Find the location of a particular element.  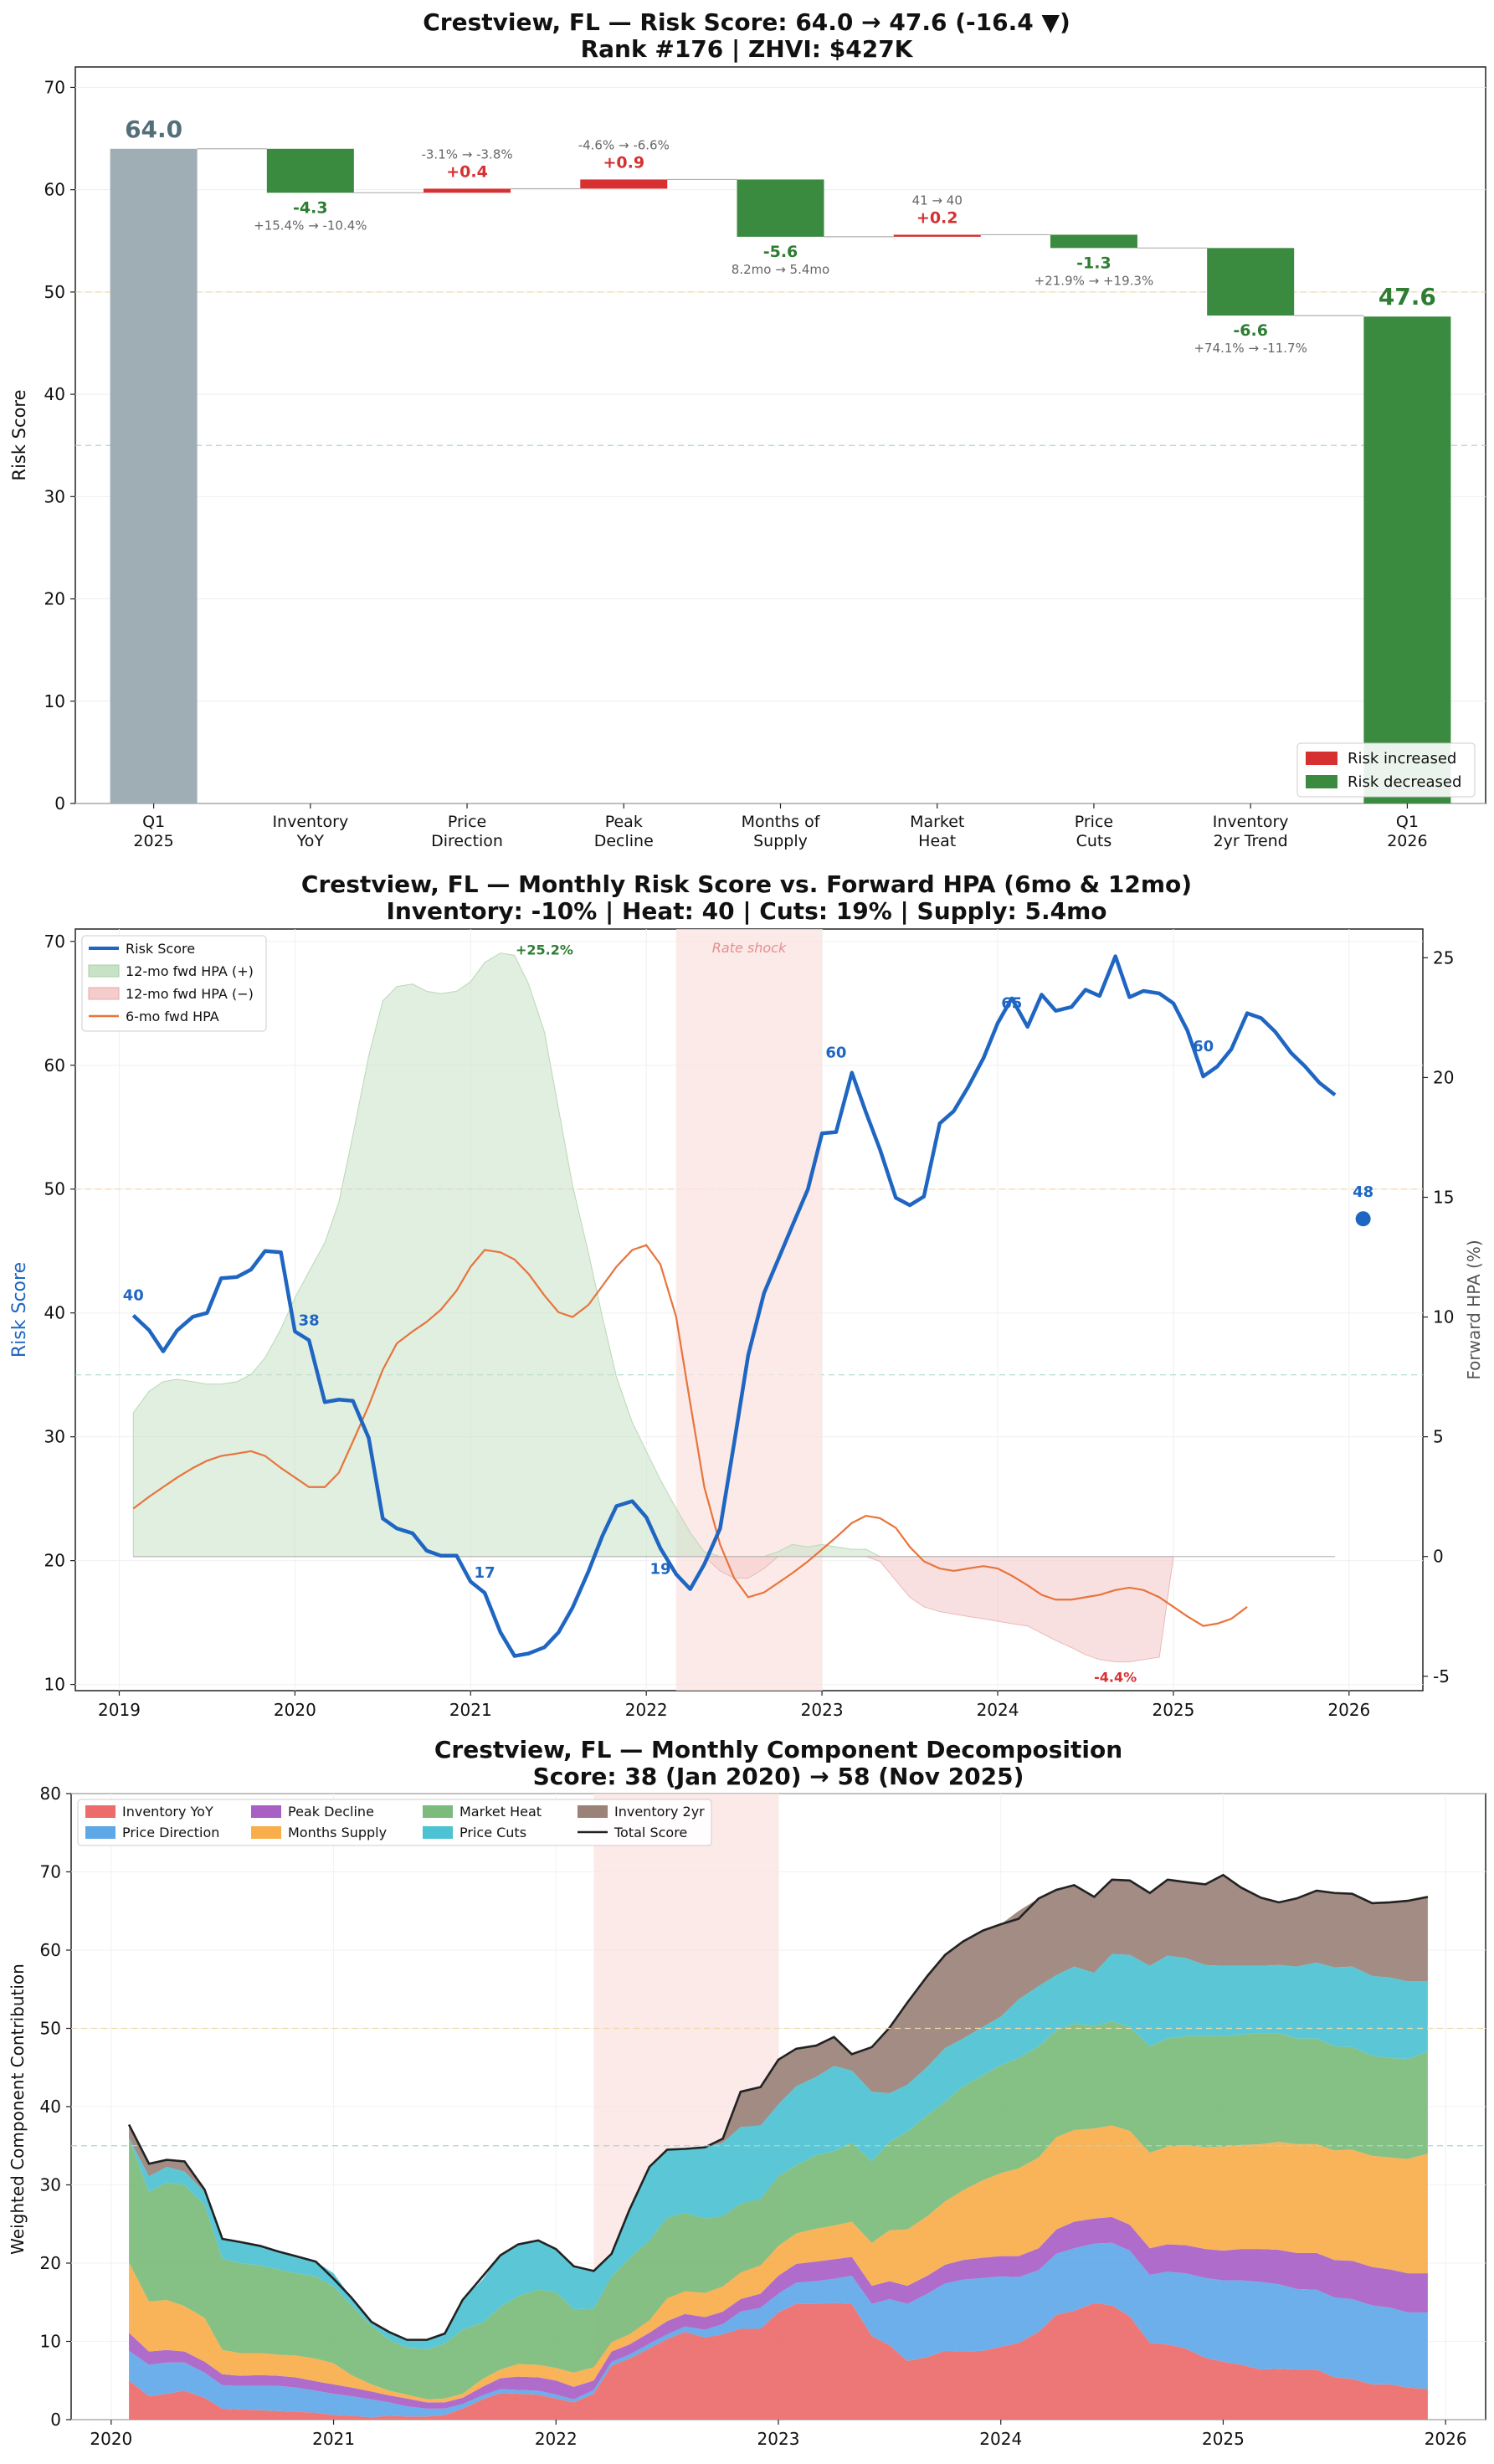

risk-hpa-x-tick-label: 2022 is located at coordinates (646, 1710).